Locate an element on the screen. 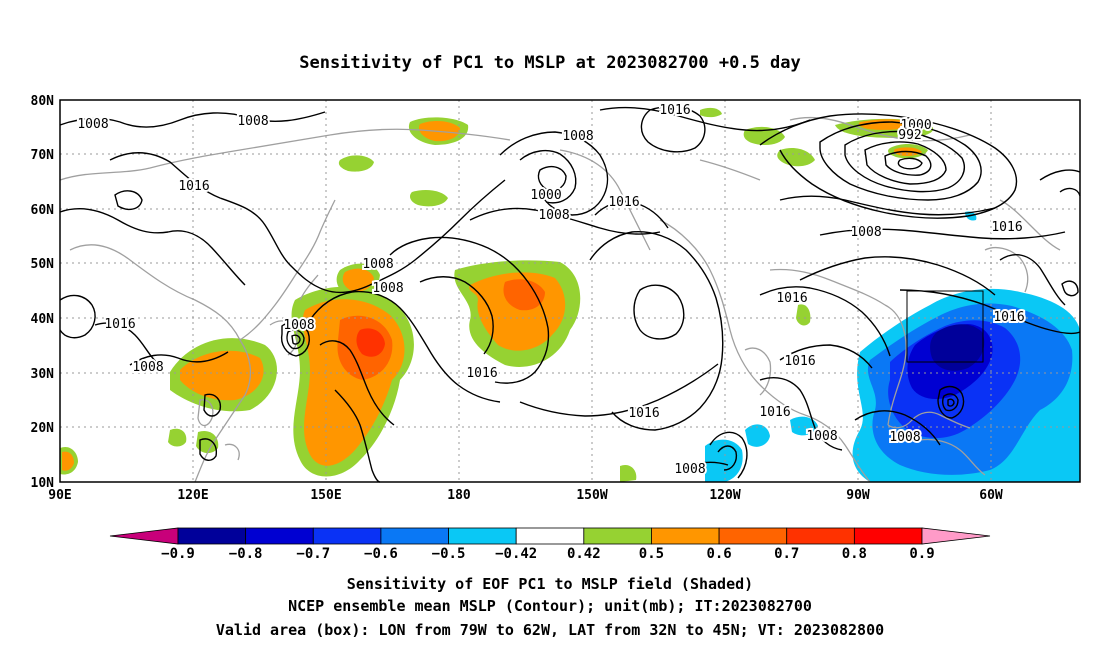 The height and width of the screenshot is (650, 1100). colorbar-tick-label: 0.42 is located at coordinates (584, 554).